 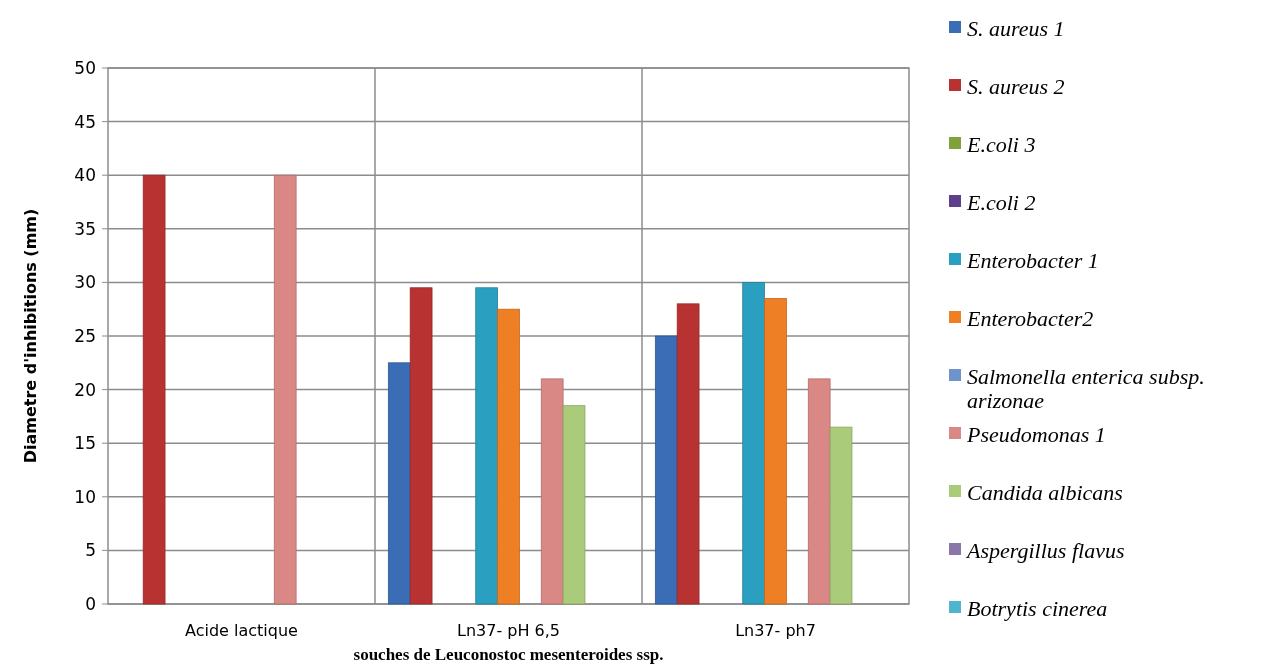 What do you see at coordinates (30, 336) in the screenshot?
I see `y-axis-title: Diametre d'inhibitions (mm)` at bounding box center [30, 336].